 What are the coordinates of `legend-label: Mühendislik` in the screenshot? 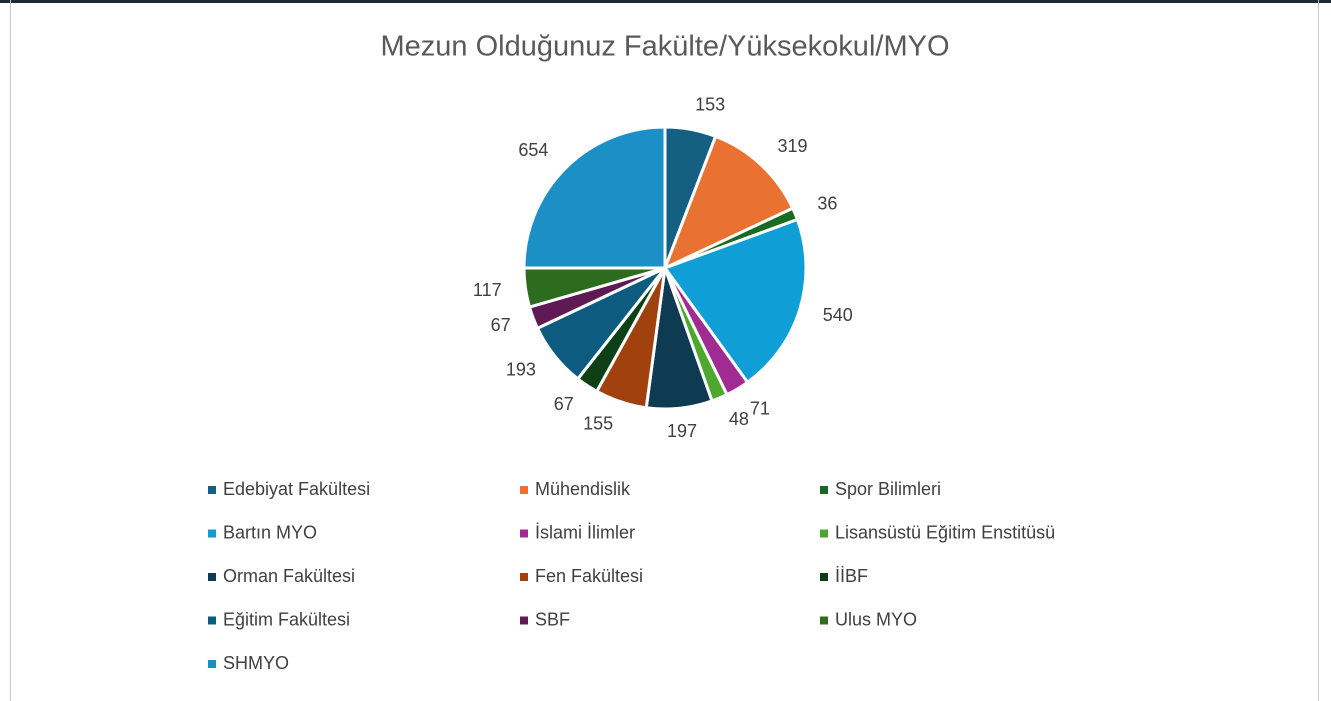 It's located at (583, 489).